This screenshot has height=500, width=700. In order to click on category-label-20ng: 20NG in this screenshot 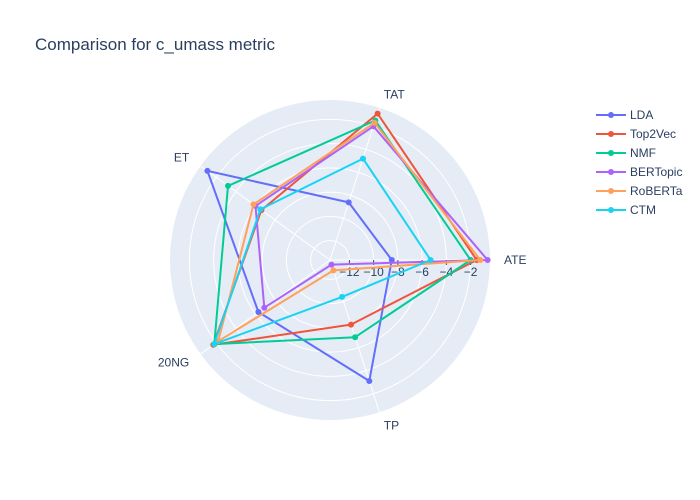, I will do `click(173, 362)`.